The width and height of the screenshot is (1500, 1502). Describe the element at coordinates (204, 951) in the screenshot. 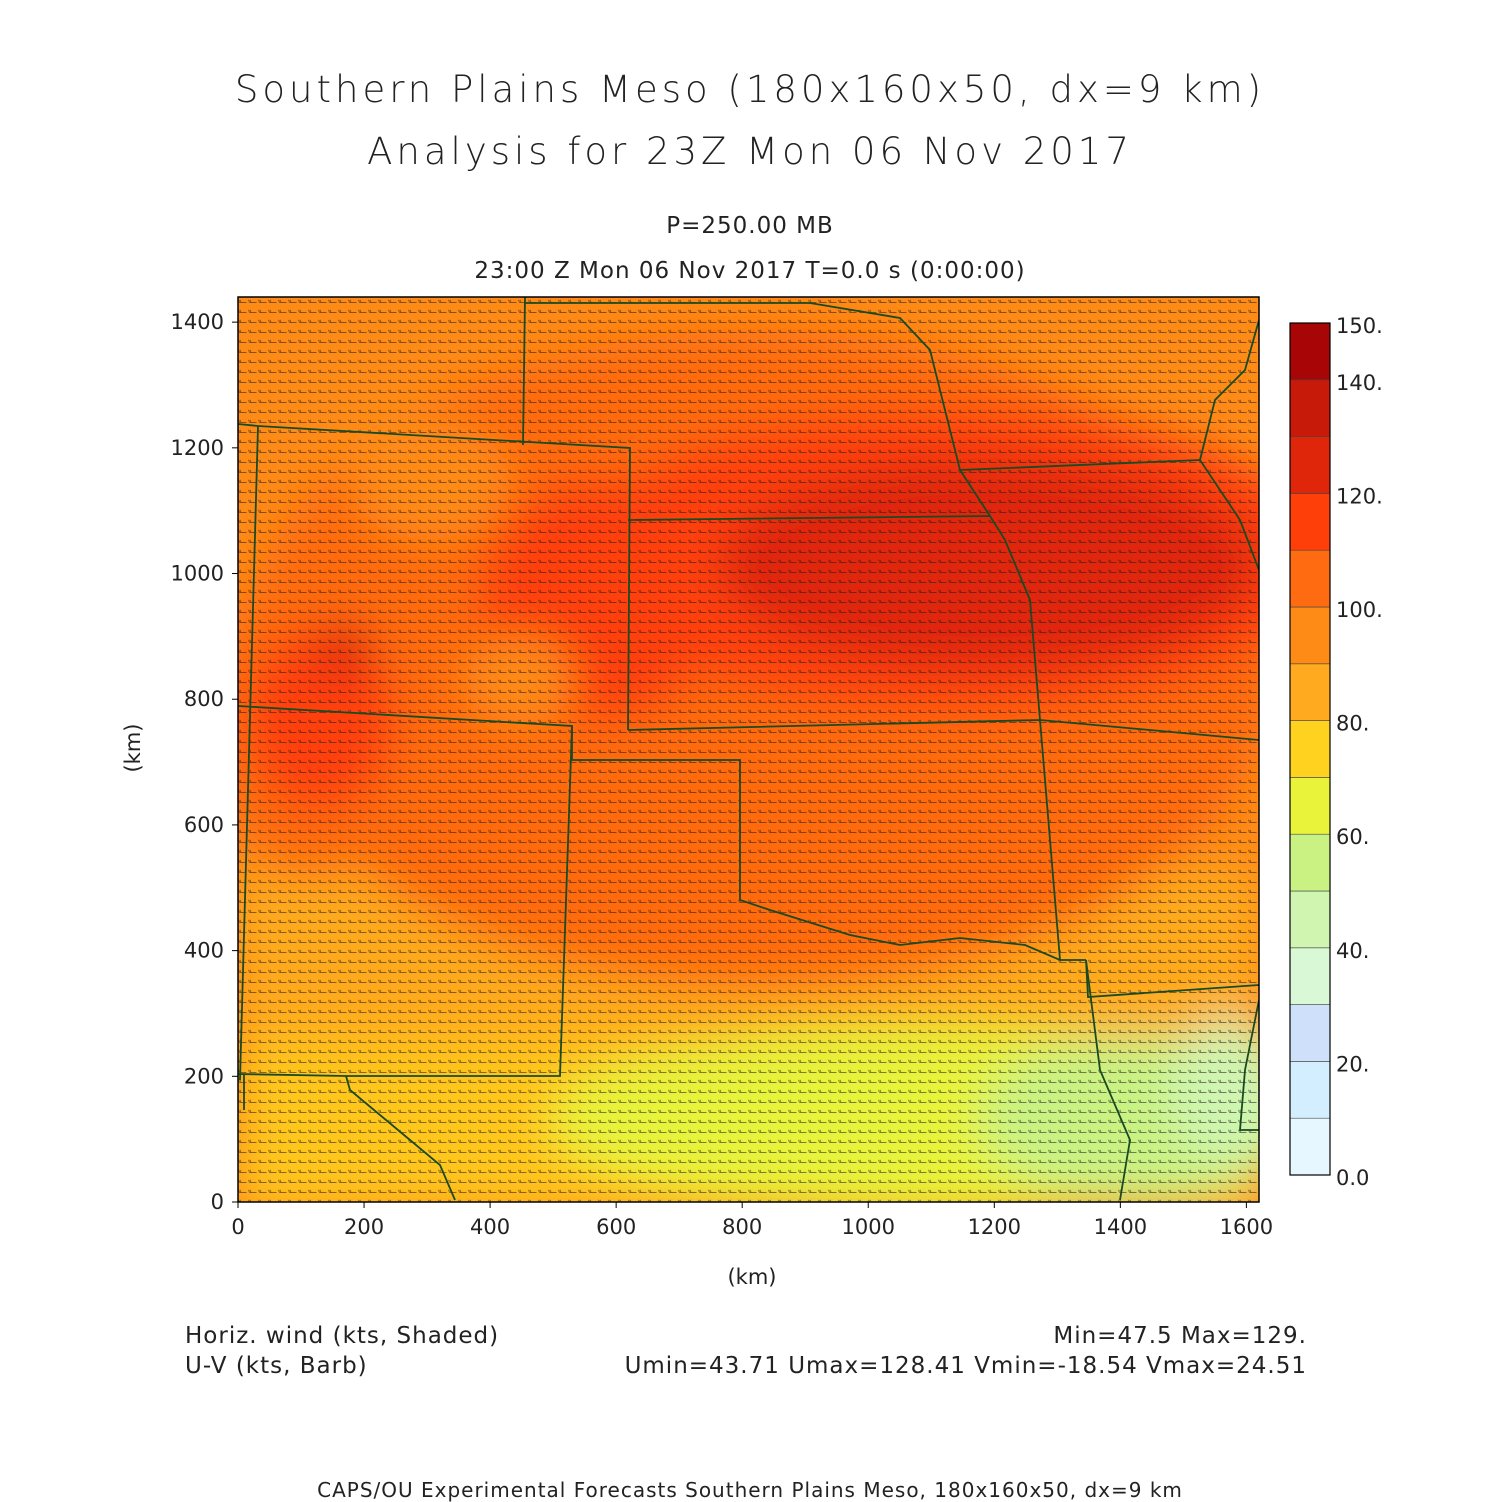

I see `y-tick-label: 400` at that location.